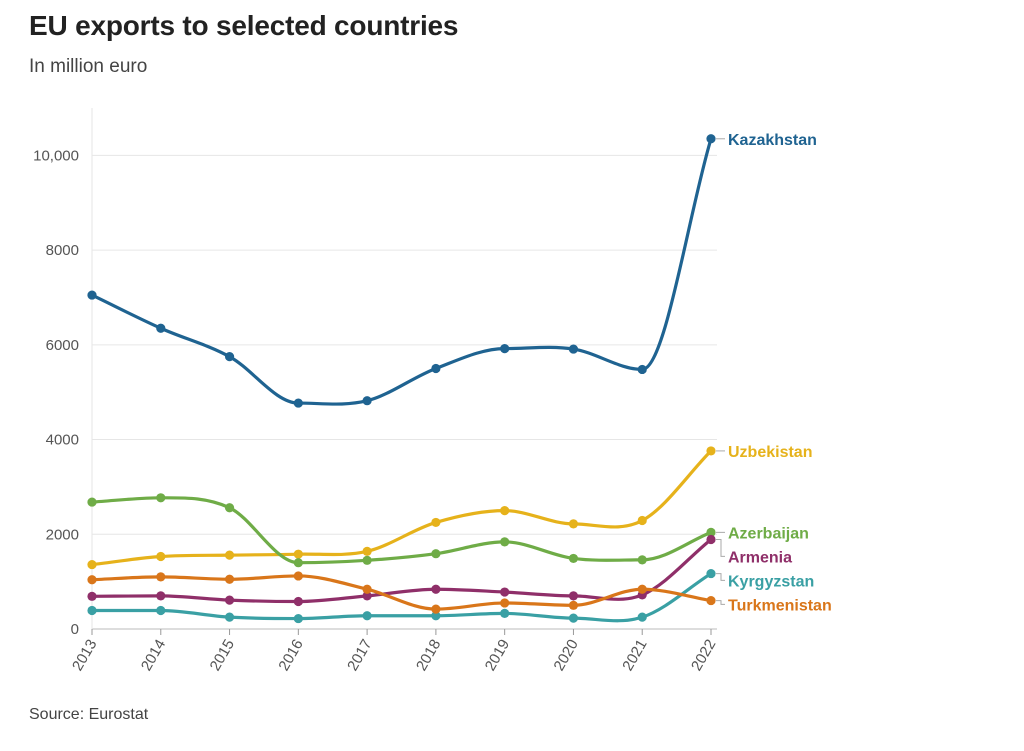  Describe the element at coordinates (222, 655) in the screenshot. I see `x-tick-label: 2015` at that location.